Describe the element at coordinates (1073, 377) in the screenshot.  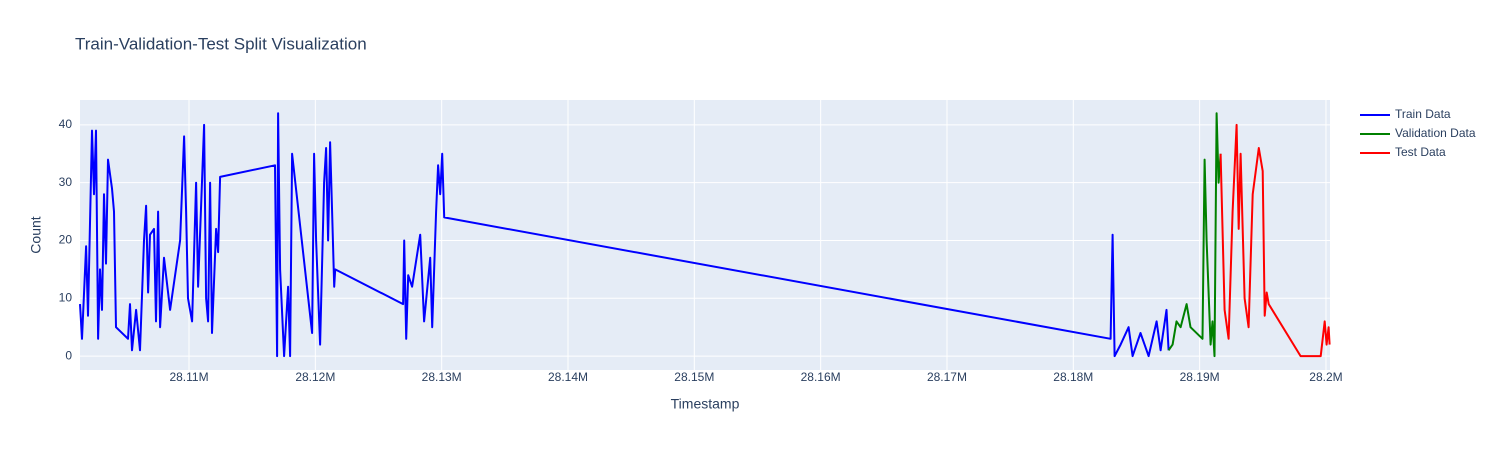
I see `x-tick-label: 28.18M` at that location.